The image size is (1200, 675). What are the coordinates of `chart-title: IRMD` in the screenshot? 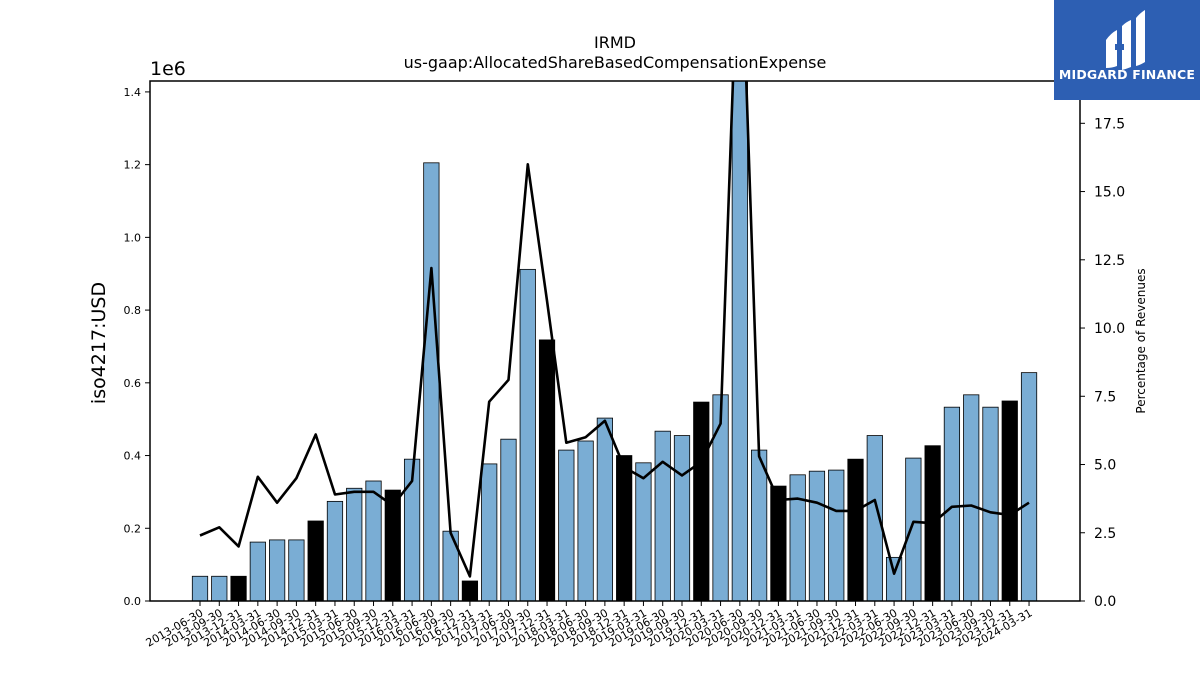 It's located at (615, 42).